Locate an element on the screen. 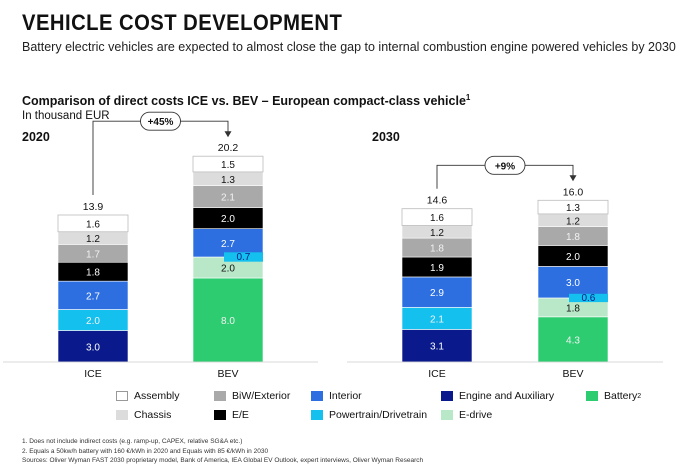 The height and width of the screenshot is (474, 700). data-label-2030-ice-e-e: 1.9 is located at coordinates (437, 268).